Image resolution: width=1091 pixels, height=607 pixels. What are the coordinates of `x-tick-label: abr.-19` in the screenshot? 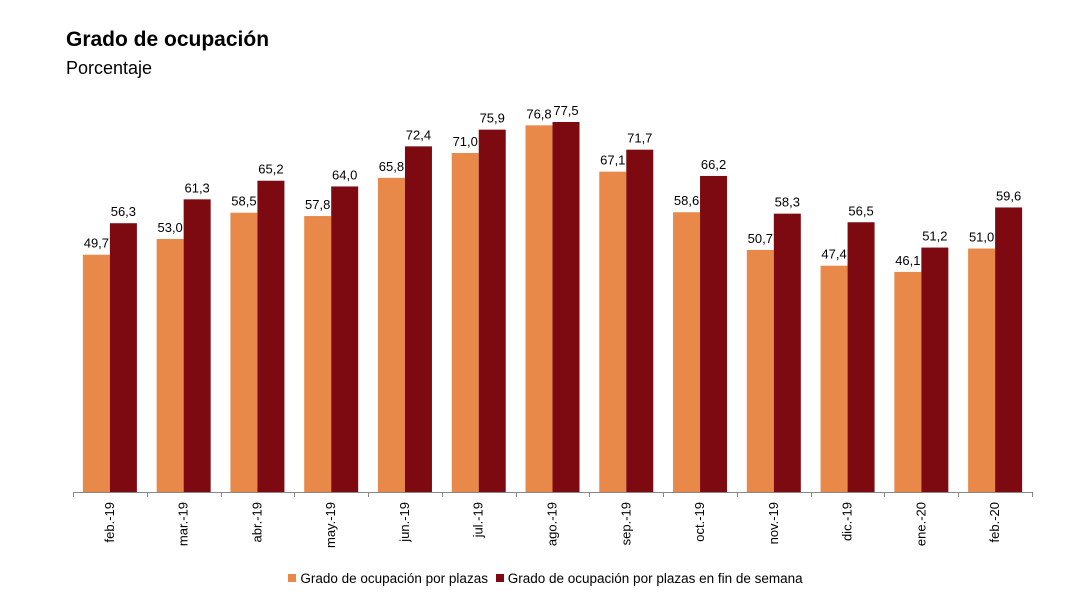 It's located at (256, 522).